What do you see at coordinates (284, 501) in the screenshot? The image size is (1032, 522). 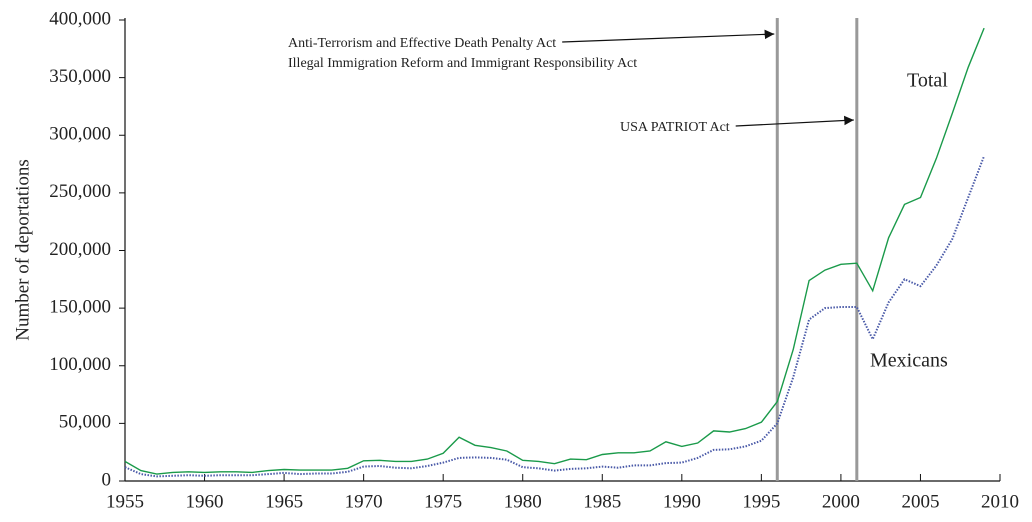 I see `x-tick-label: 1965` at bounding box center [284, 501].